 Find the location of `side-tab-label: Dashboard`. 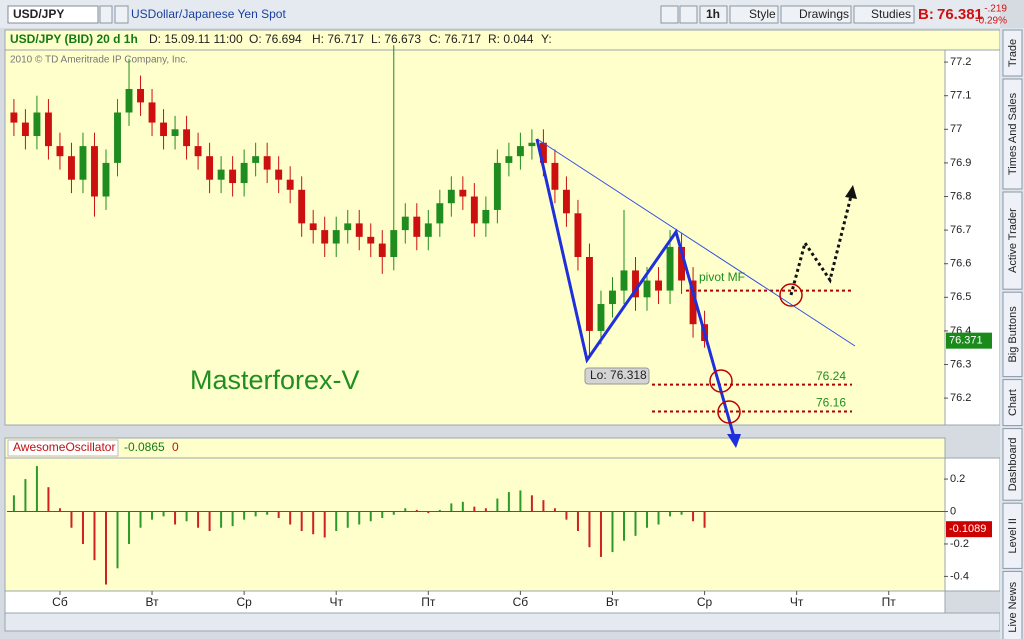

side-tab-label: Dashboard is located at coordinates (1013, 464).